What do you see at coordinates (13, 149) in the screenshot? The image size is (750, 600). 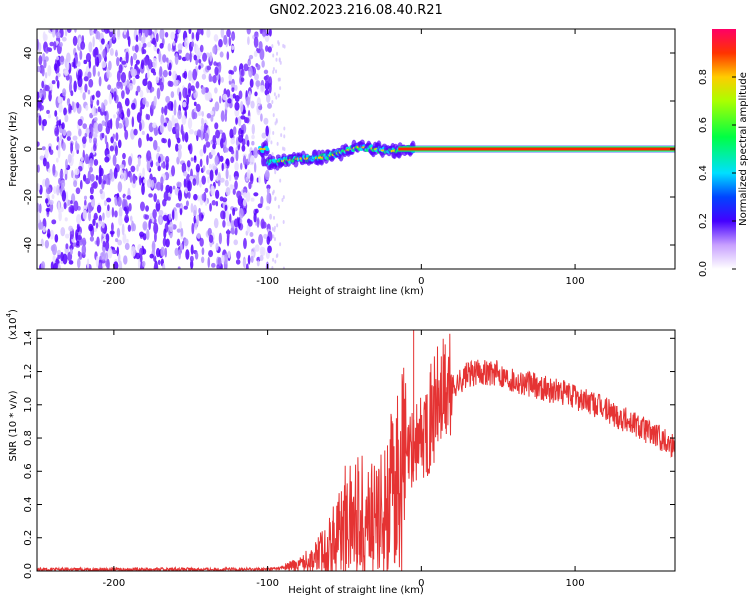 I see `spectrogram-y-label: Frequency (Hz)` at bounding box center [13, 149].